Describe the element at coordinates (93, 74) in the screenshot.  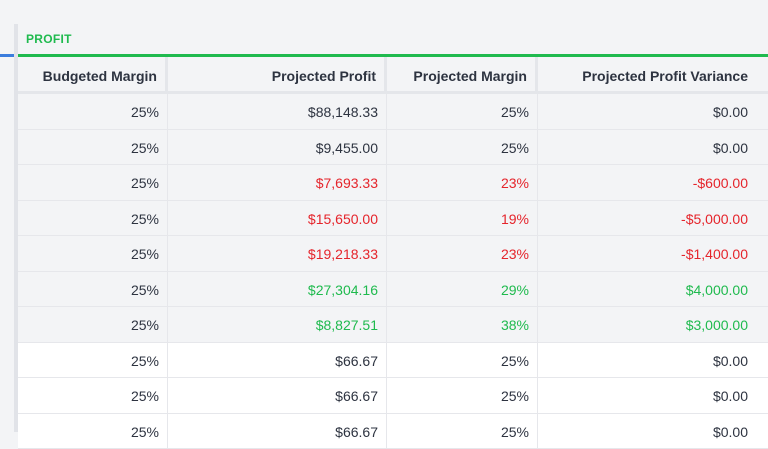
I see `column-header-budgeted-margin: Budgeted Margin` at that location.